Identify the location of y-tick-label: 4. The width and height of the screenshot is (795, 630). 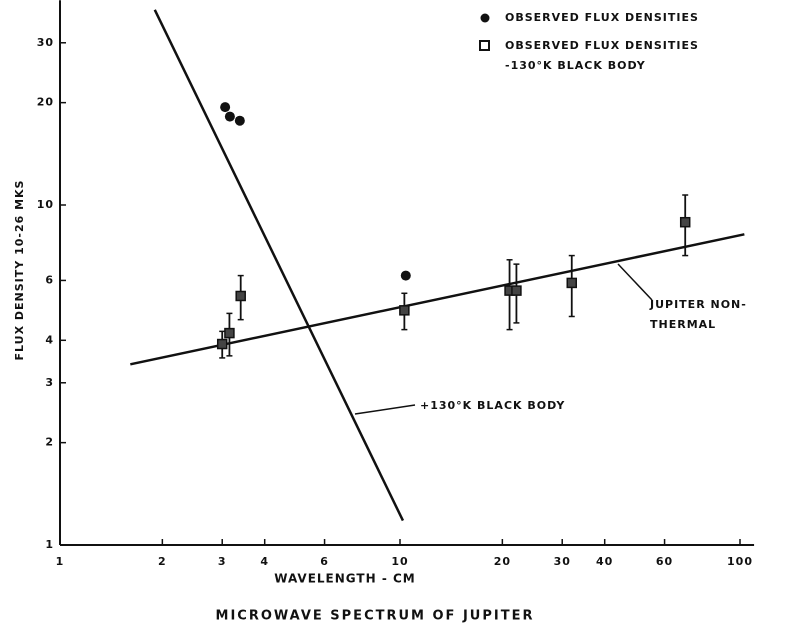
(49, 339).